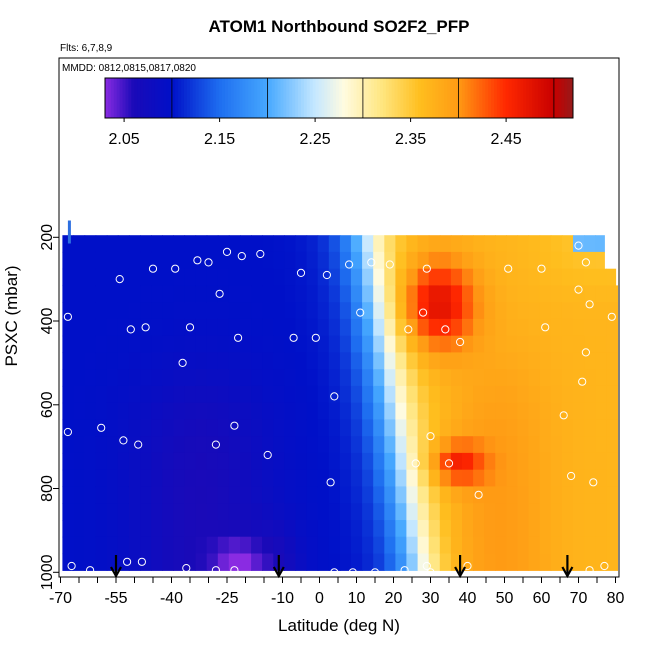  Describe the element at coordinates (339, 26) in the screenshot. I see `chart-title: ATOM1 Northbound SO2F2_PFP` at that location.